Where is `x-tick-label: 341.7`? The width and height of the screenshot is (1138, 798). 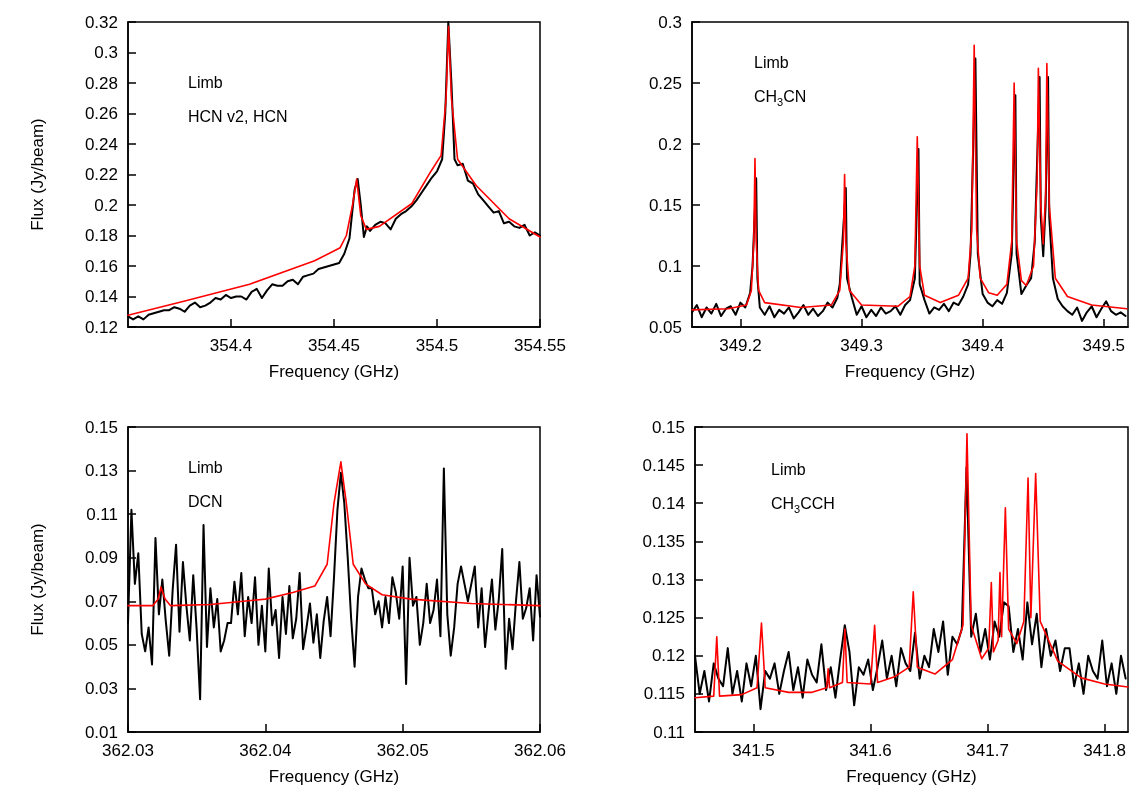 x-tick-label: 341.7 is located at coordinates (987, 750).